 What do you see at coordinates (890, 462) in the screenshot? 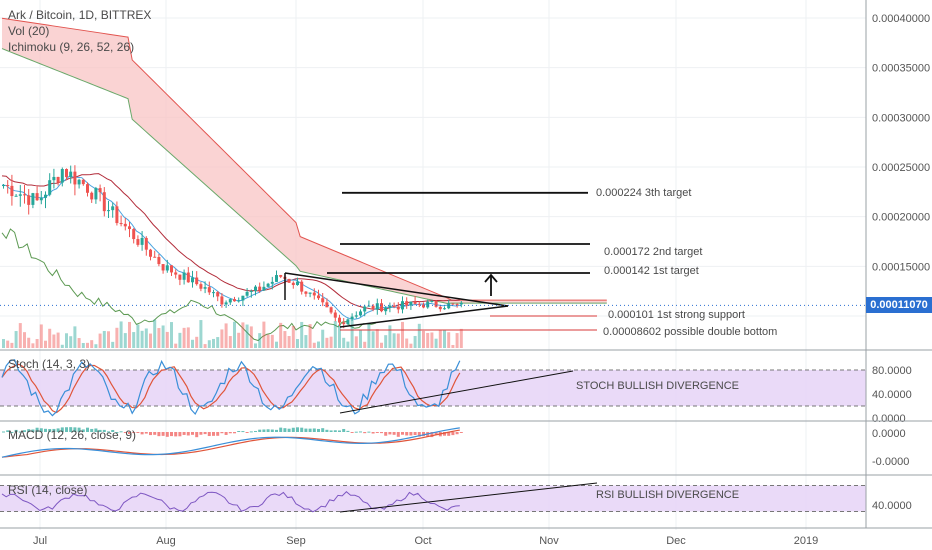
I see `macd-y-tick: -0.0000` at bounding box center [890, 462].